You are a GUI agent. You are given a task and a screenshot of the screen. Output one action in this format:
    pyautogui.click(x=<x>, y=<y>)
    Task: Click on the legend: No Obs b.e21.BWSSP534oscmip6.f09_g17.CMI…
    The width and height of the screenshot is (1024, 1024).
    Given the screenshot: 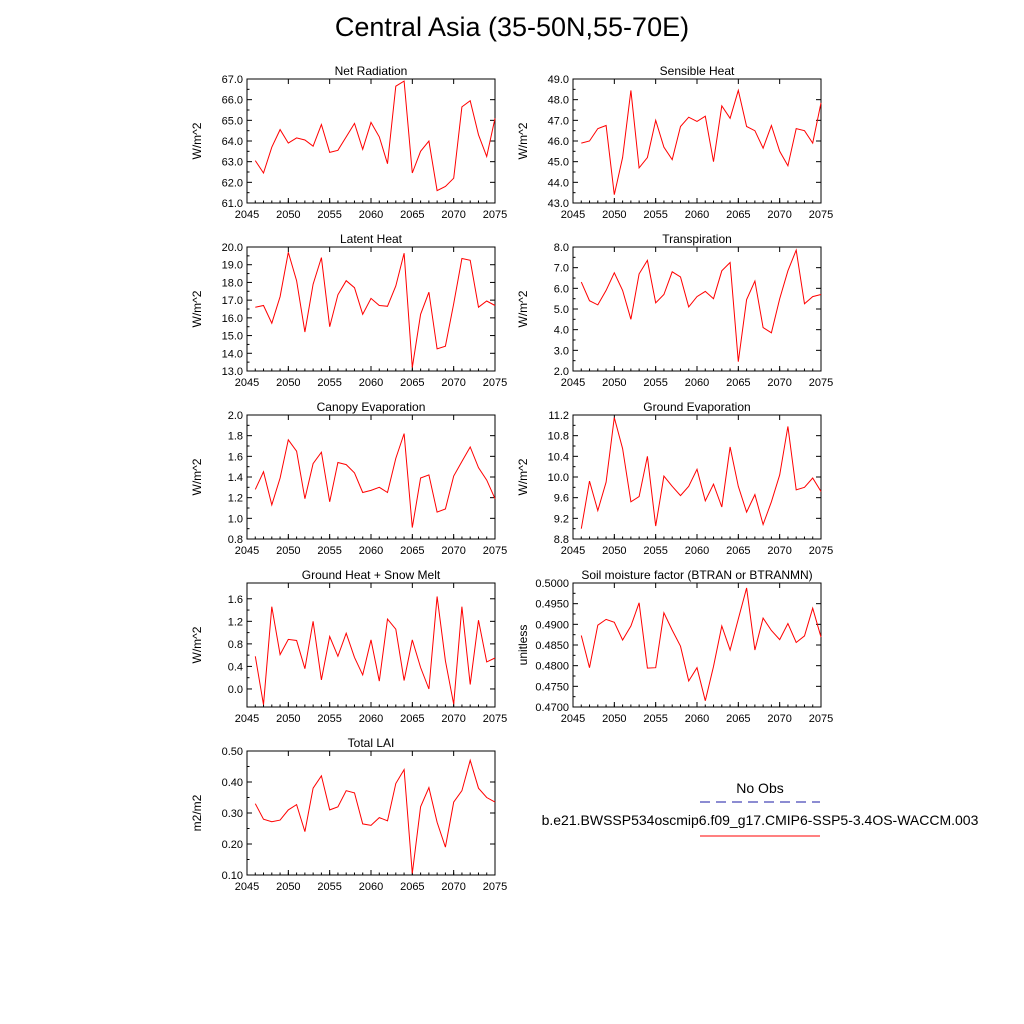 What is the action you would take?
    pyautogui.click(x=760, y=810)
    